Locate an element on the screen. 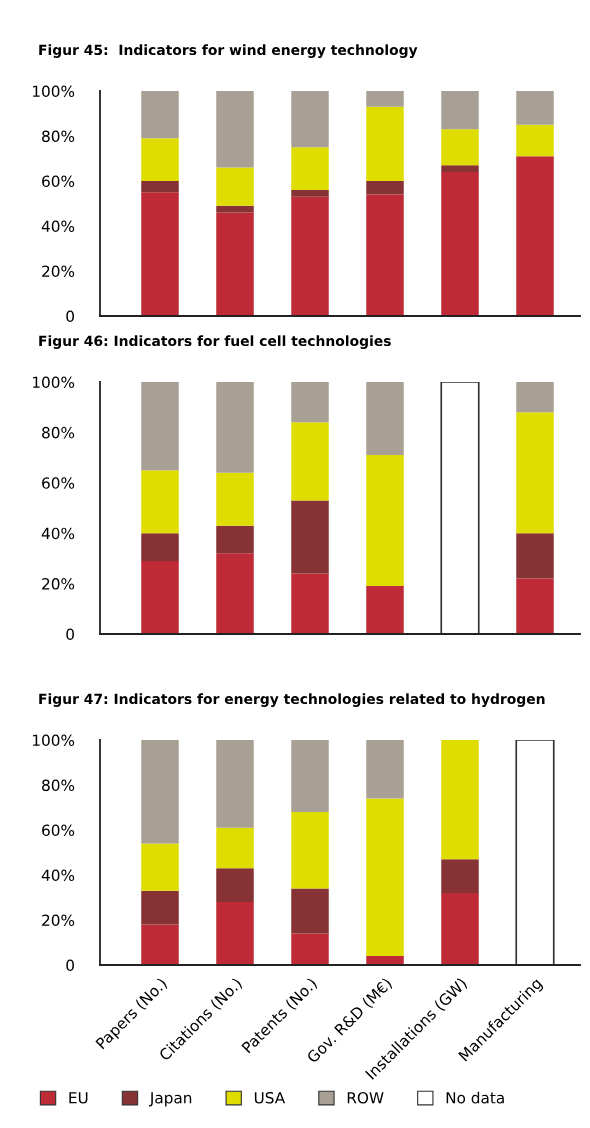  legend-label: ROW is located at coordinates (365, 1097).